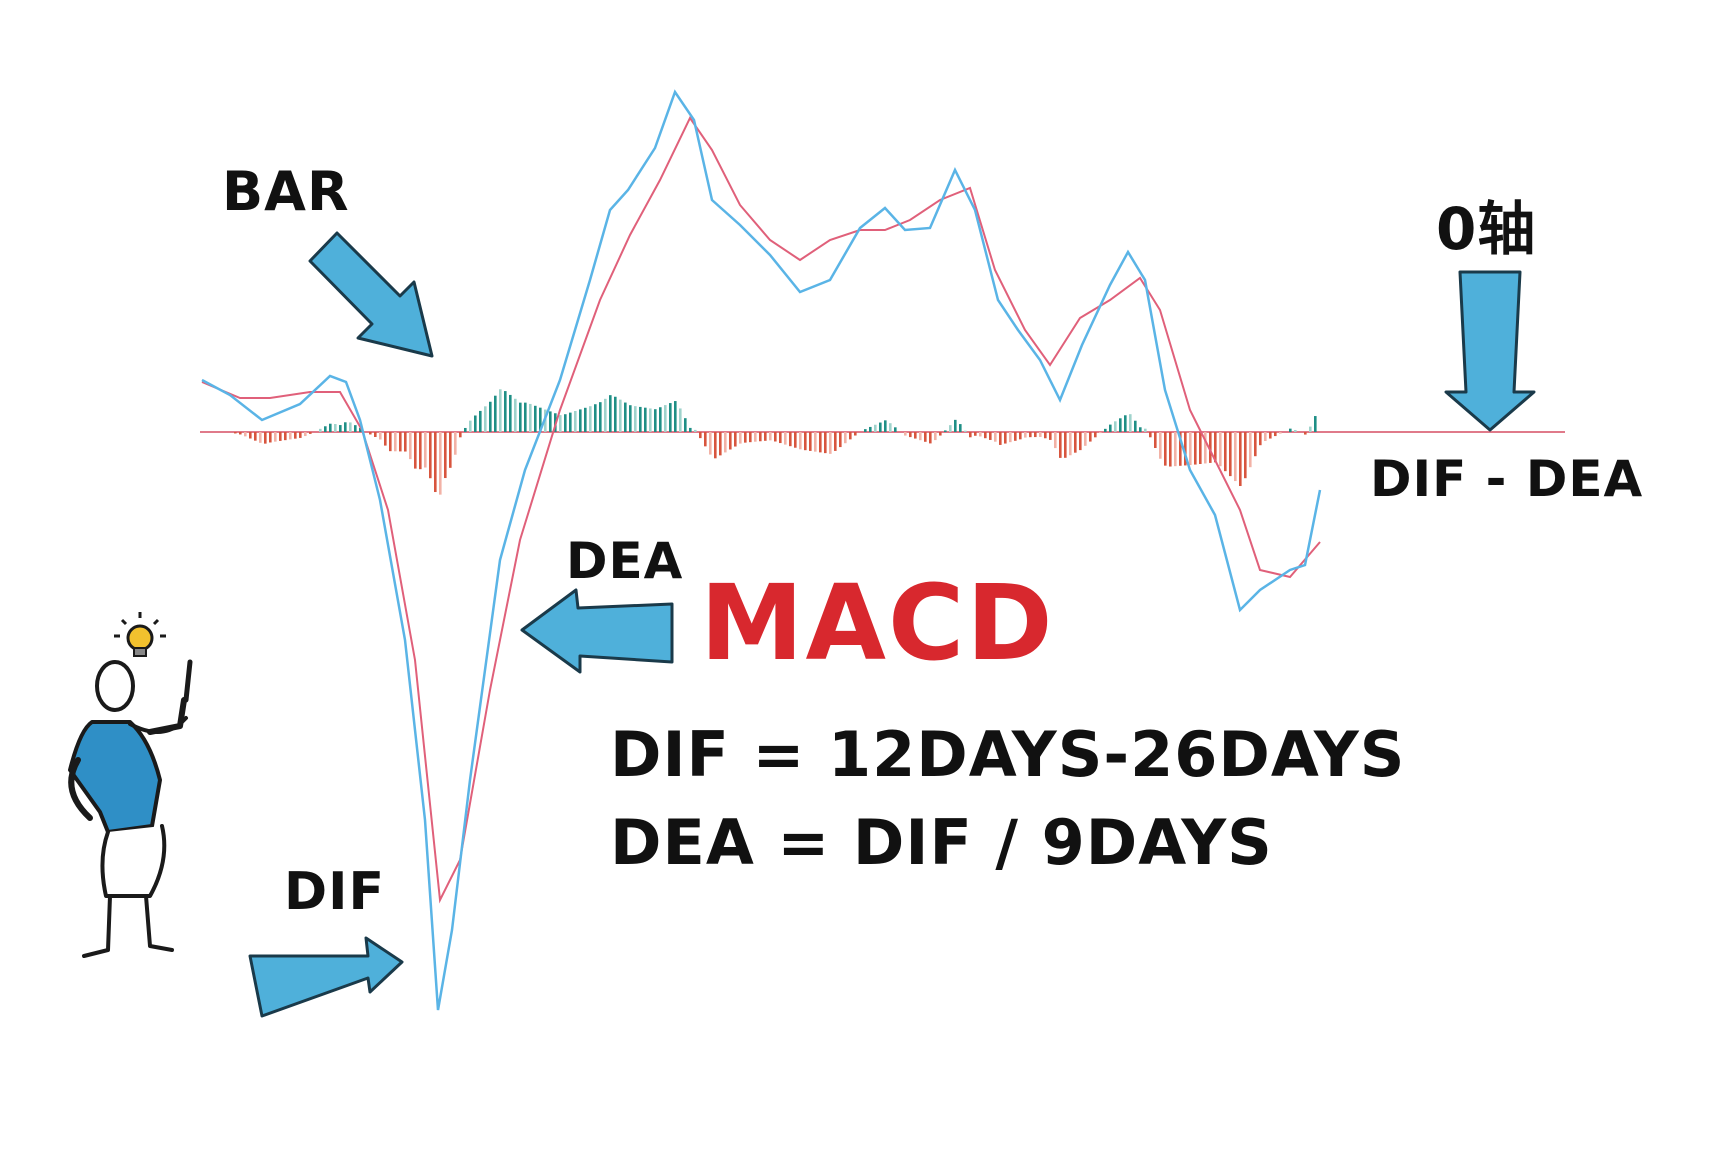 The image size is (1736, 1176). What do you see at coordinates (326, 977) in the screenshot?
I see `arrow-to-dif` at bounding box center [326, 977].